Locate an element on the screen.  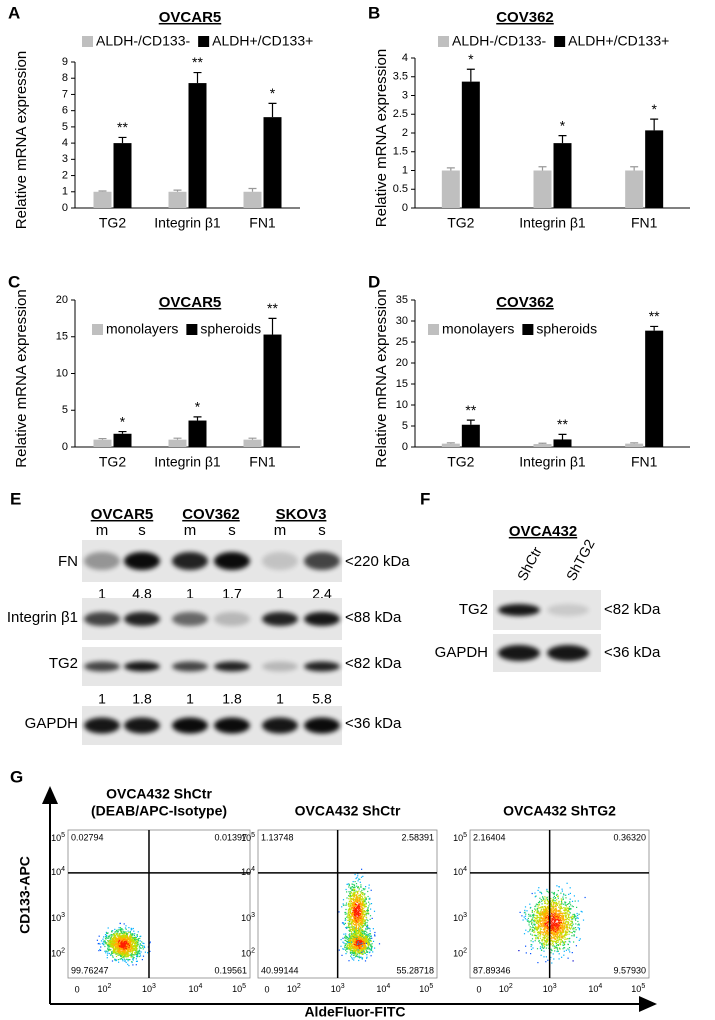
y-tick-label: 15 is located at coordinates (402, 384).